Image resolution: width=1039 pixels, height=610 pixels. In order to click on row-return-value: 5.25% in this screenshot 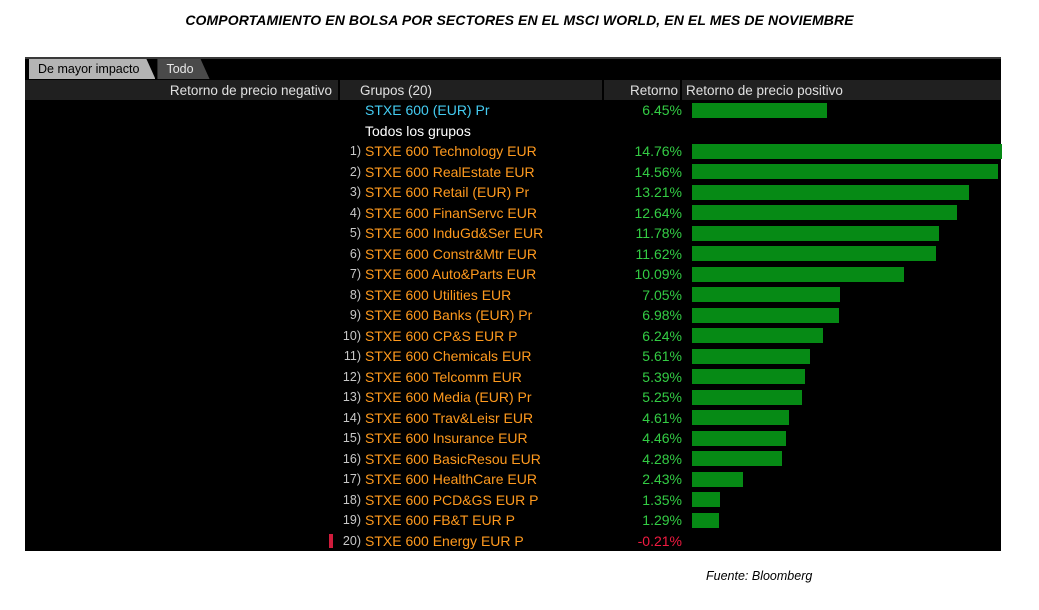, I will do `click(662, 397)`.